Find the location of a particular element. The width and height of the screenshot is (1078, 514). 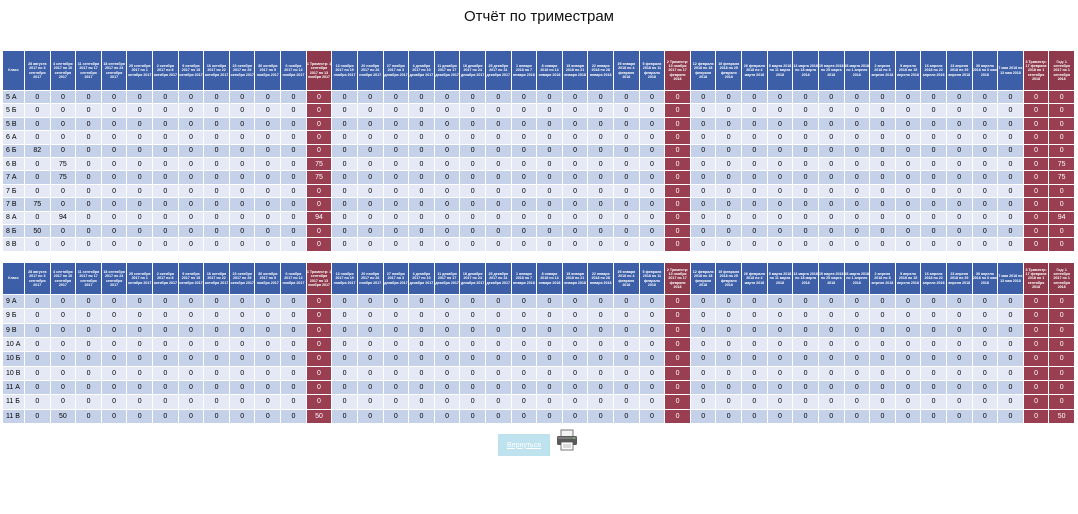

column-header-week: 9 апреля 2018 по 15 апреля 2018 is located at coordinates (908, 70).